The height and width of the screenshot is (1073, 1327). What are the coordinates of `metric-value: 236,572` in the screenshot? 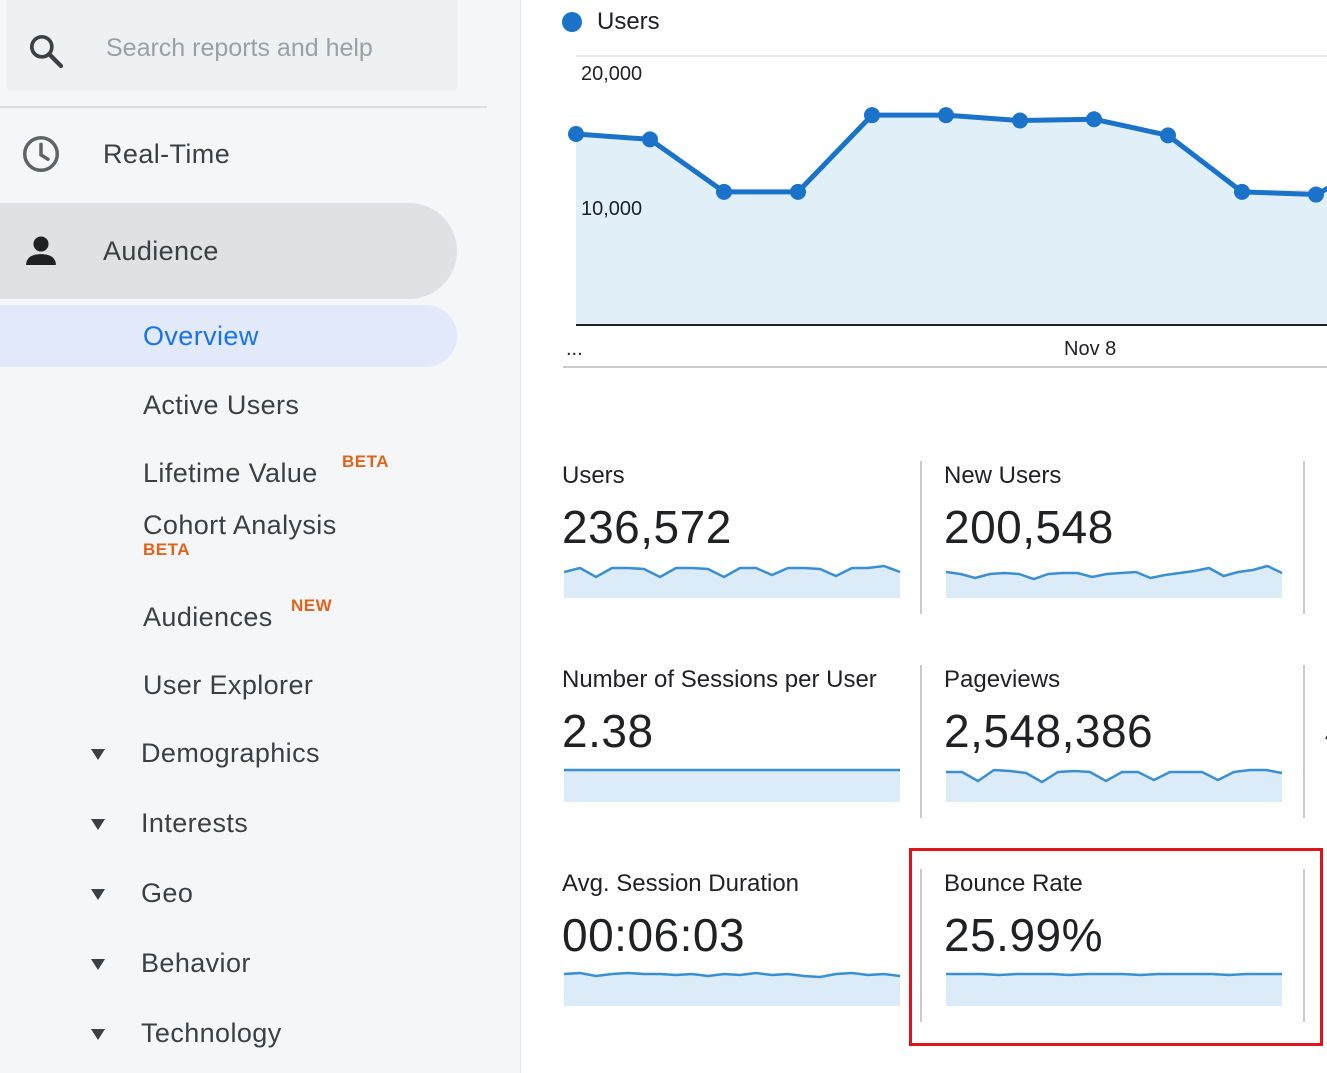 It's located at (647, 527).